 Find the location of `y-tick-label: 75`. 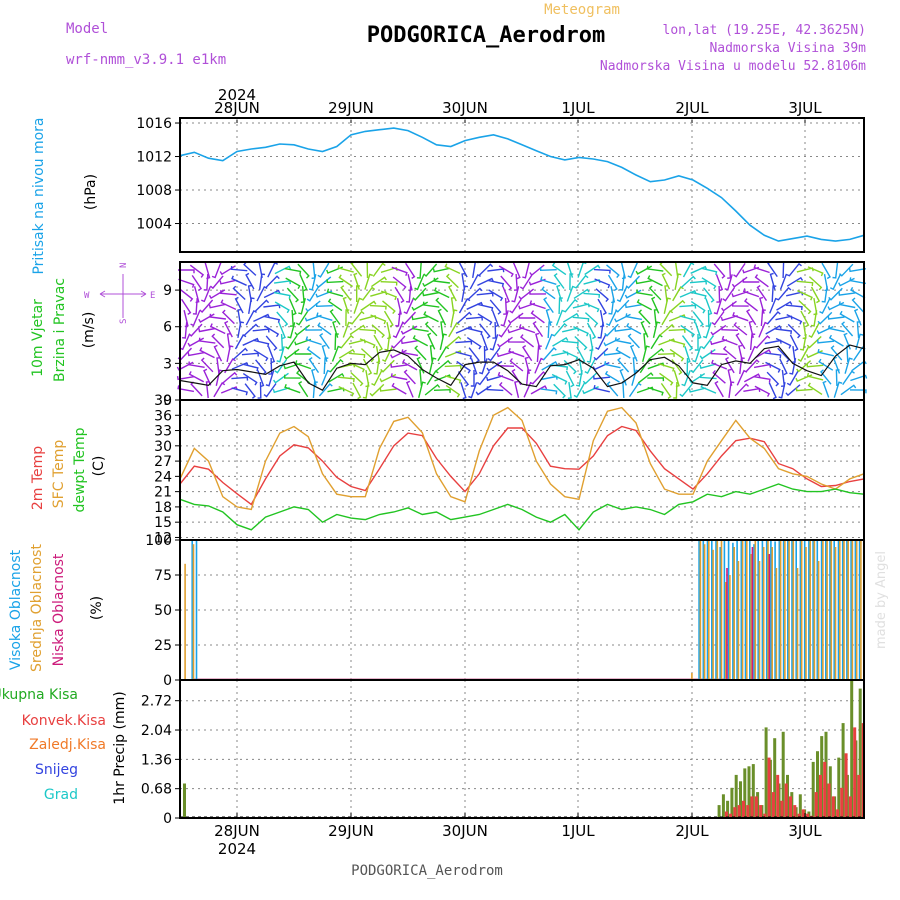

y-tick-label: 75 is located at coordinates (163, 576).